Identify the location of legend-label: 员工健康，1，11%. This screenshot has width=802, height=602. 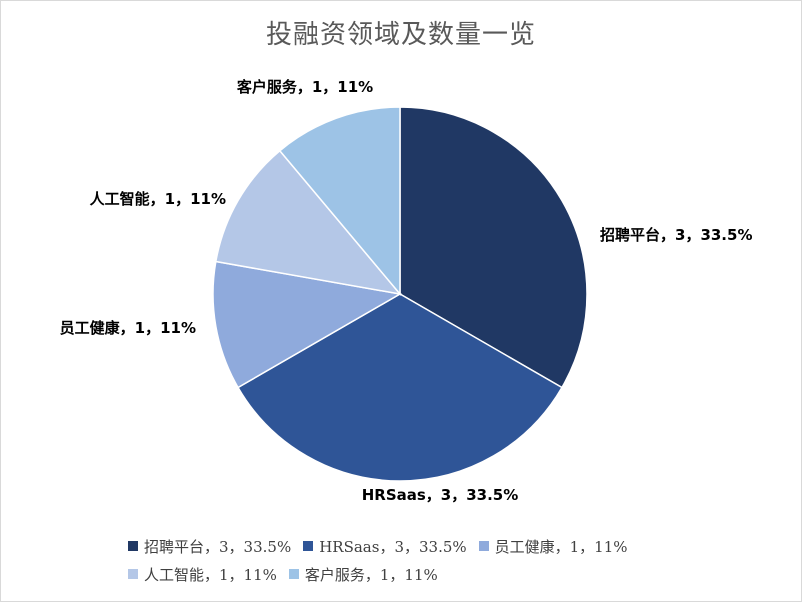
(561, 546).